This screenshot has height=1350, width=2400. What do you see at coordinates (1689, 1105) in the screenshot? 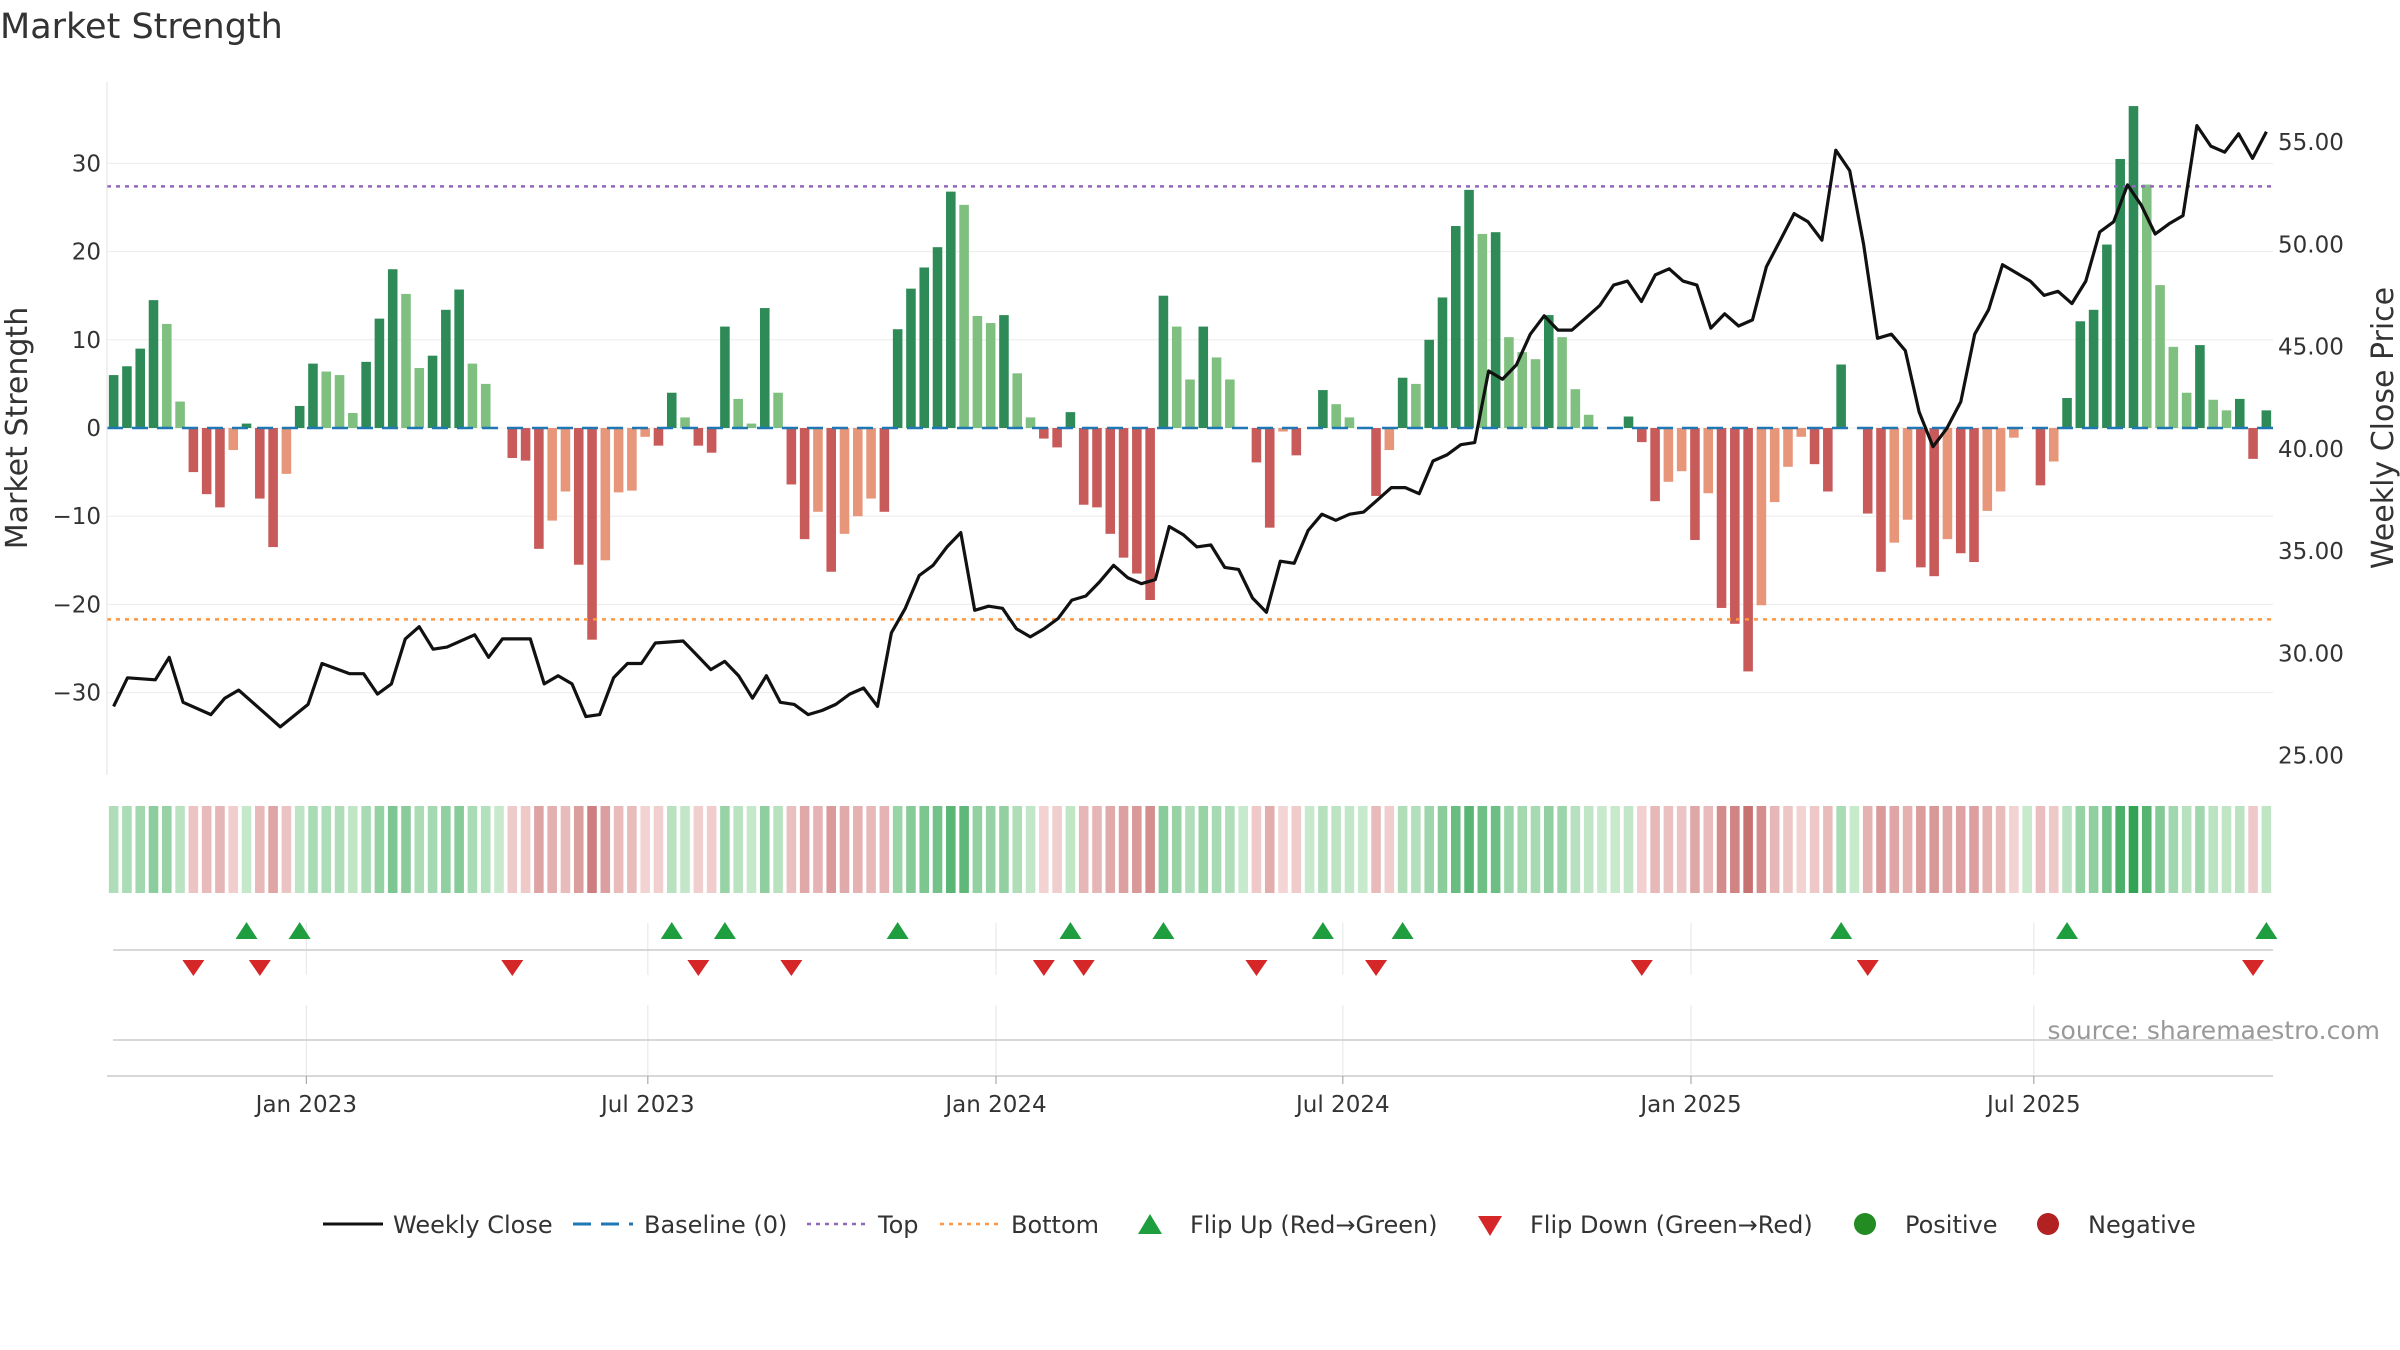
I see `x-tick-label: Jan 2025` at bounding box center [1689, 1105].